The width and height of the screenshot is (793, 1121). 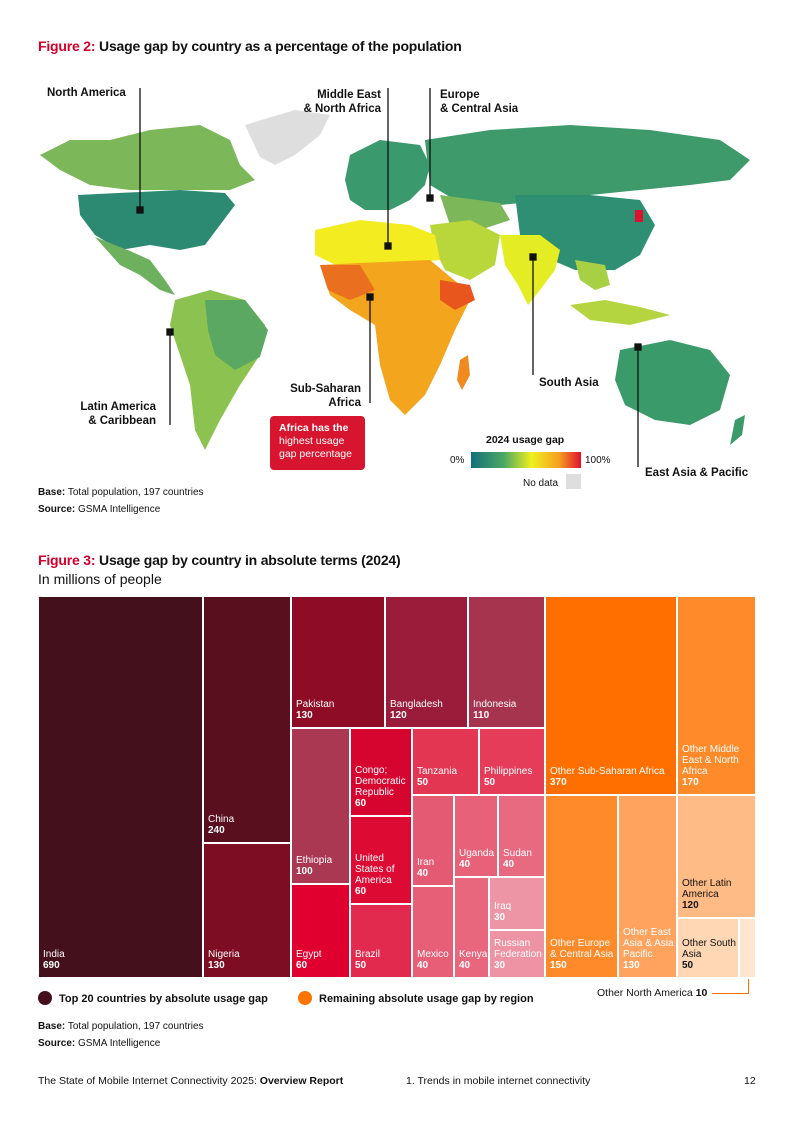 I want to click on treemap-cell-text: Indonesia 110, so click(x=507, y=710).